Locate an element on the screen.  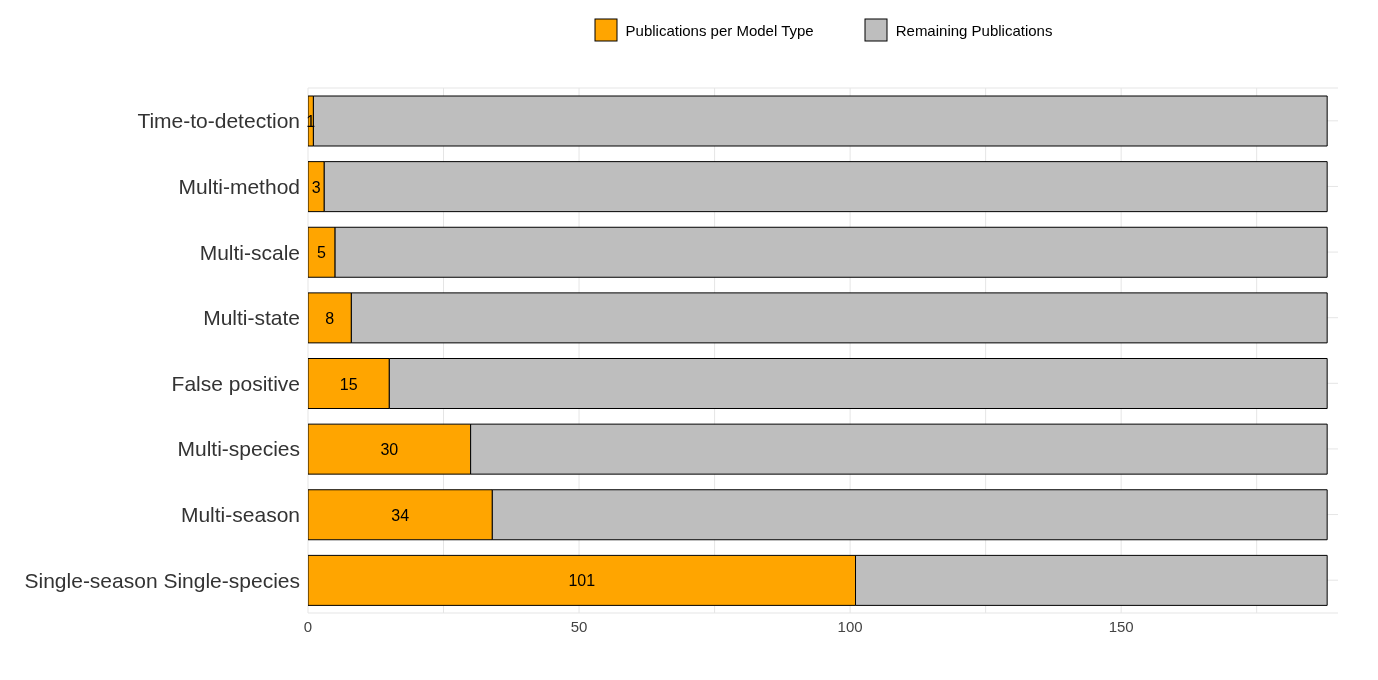
legend-label: Publications per Model Type is located at coordinates (719, 30).